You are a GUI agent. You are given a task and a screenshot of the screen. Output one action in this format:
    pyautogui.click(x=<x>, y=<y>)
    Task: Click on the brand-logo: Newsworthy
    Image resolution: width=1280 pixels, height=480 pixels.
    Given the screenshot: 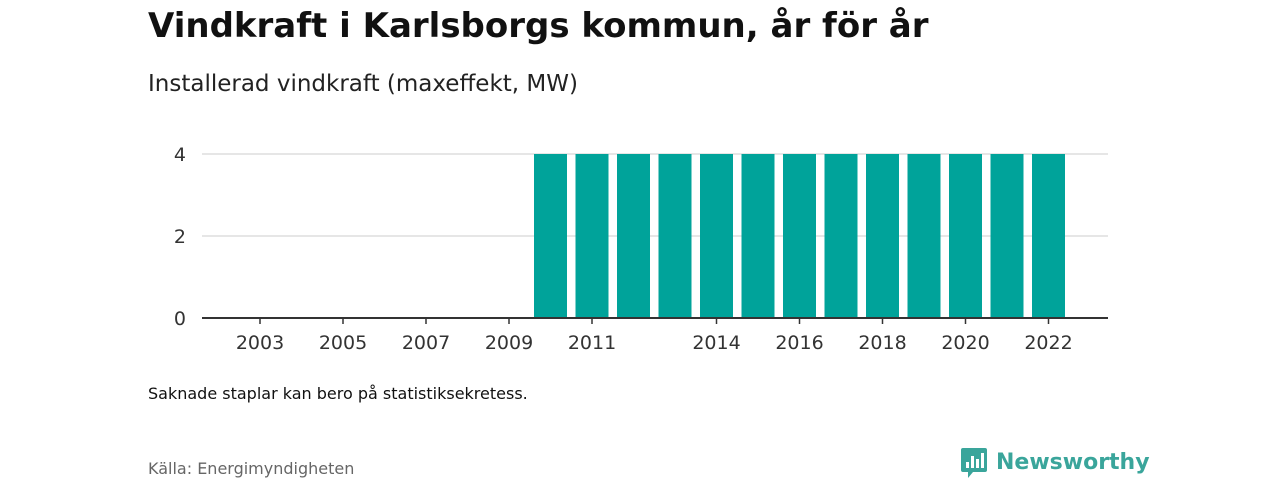 What is the action you would take?
    pyautogui.click(x=1055, y=463)
    